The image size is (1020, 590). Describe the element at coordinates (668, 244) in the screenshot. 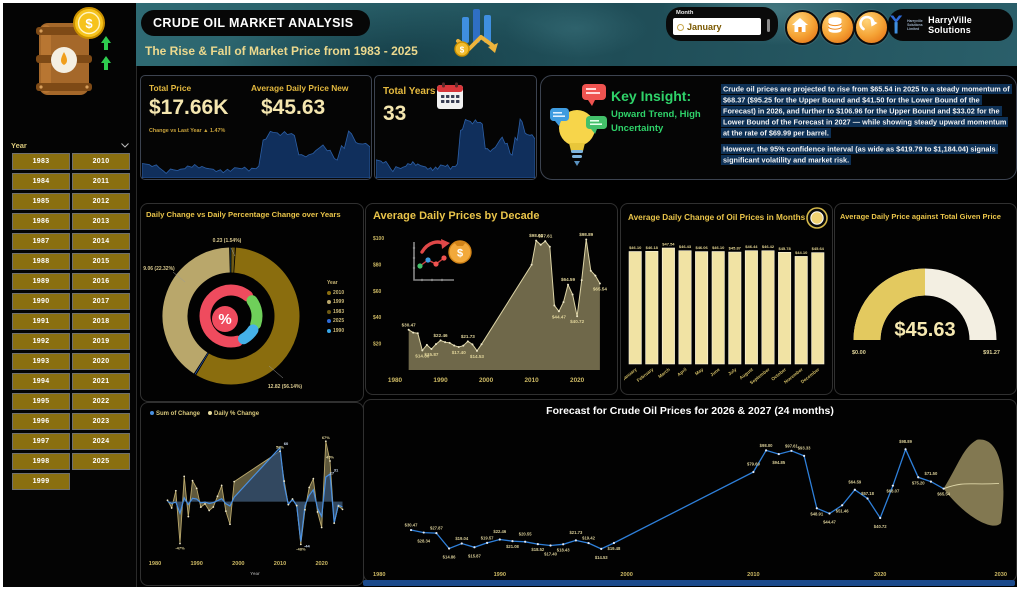

I see `svg-text: $47.54` at that location.